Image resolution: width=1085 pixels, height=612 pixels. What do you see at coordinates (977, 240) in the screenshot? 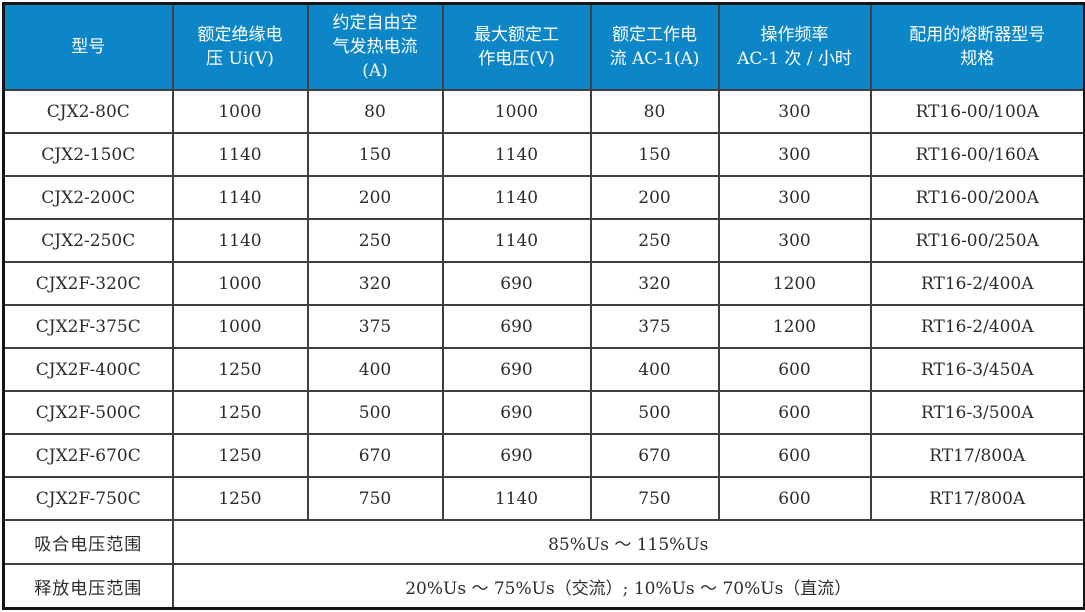
I see `value-cell: RT16-00/250A` at bounding box center [977, 240].